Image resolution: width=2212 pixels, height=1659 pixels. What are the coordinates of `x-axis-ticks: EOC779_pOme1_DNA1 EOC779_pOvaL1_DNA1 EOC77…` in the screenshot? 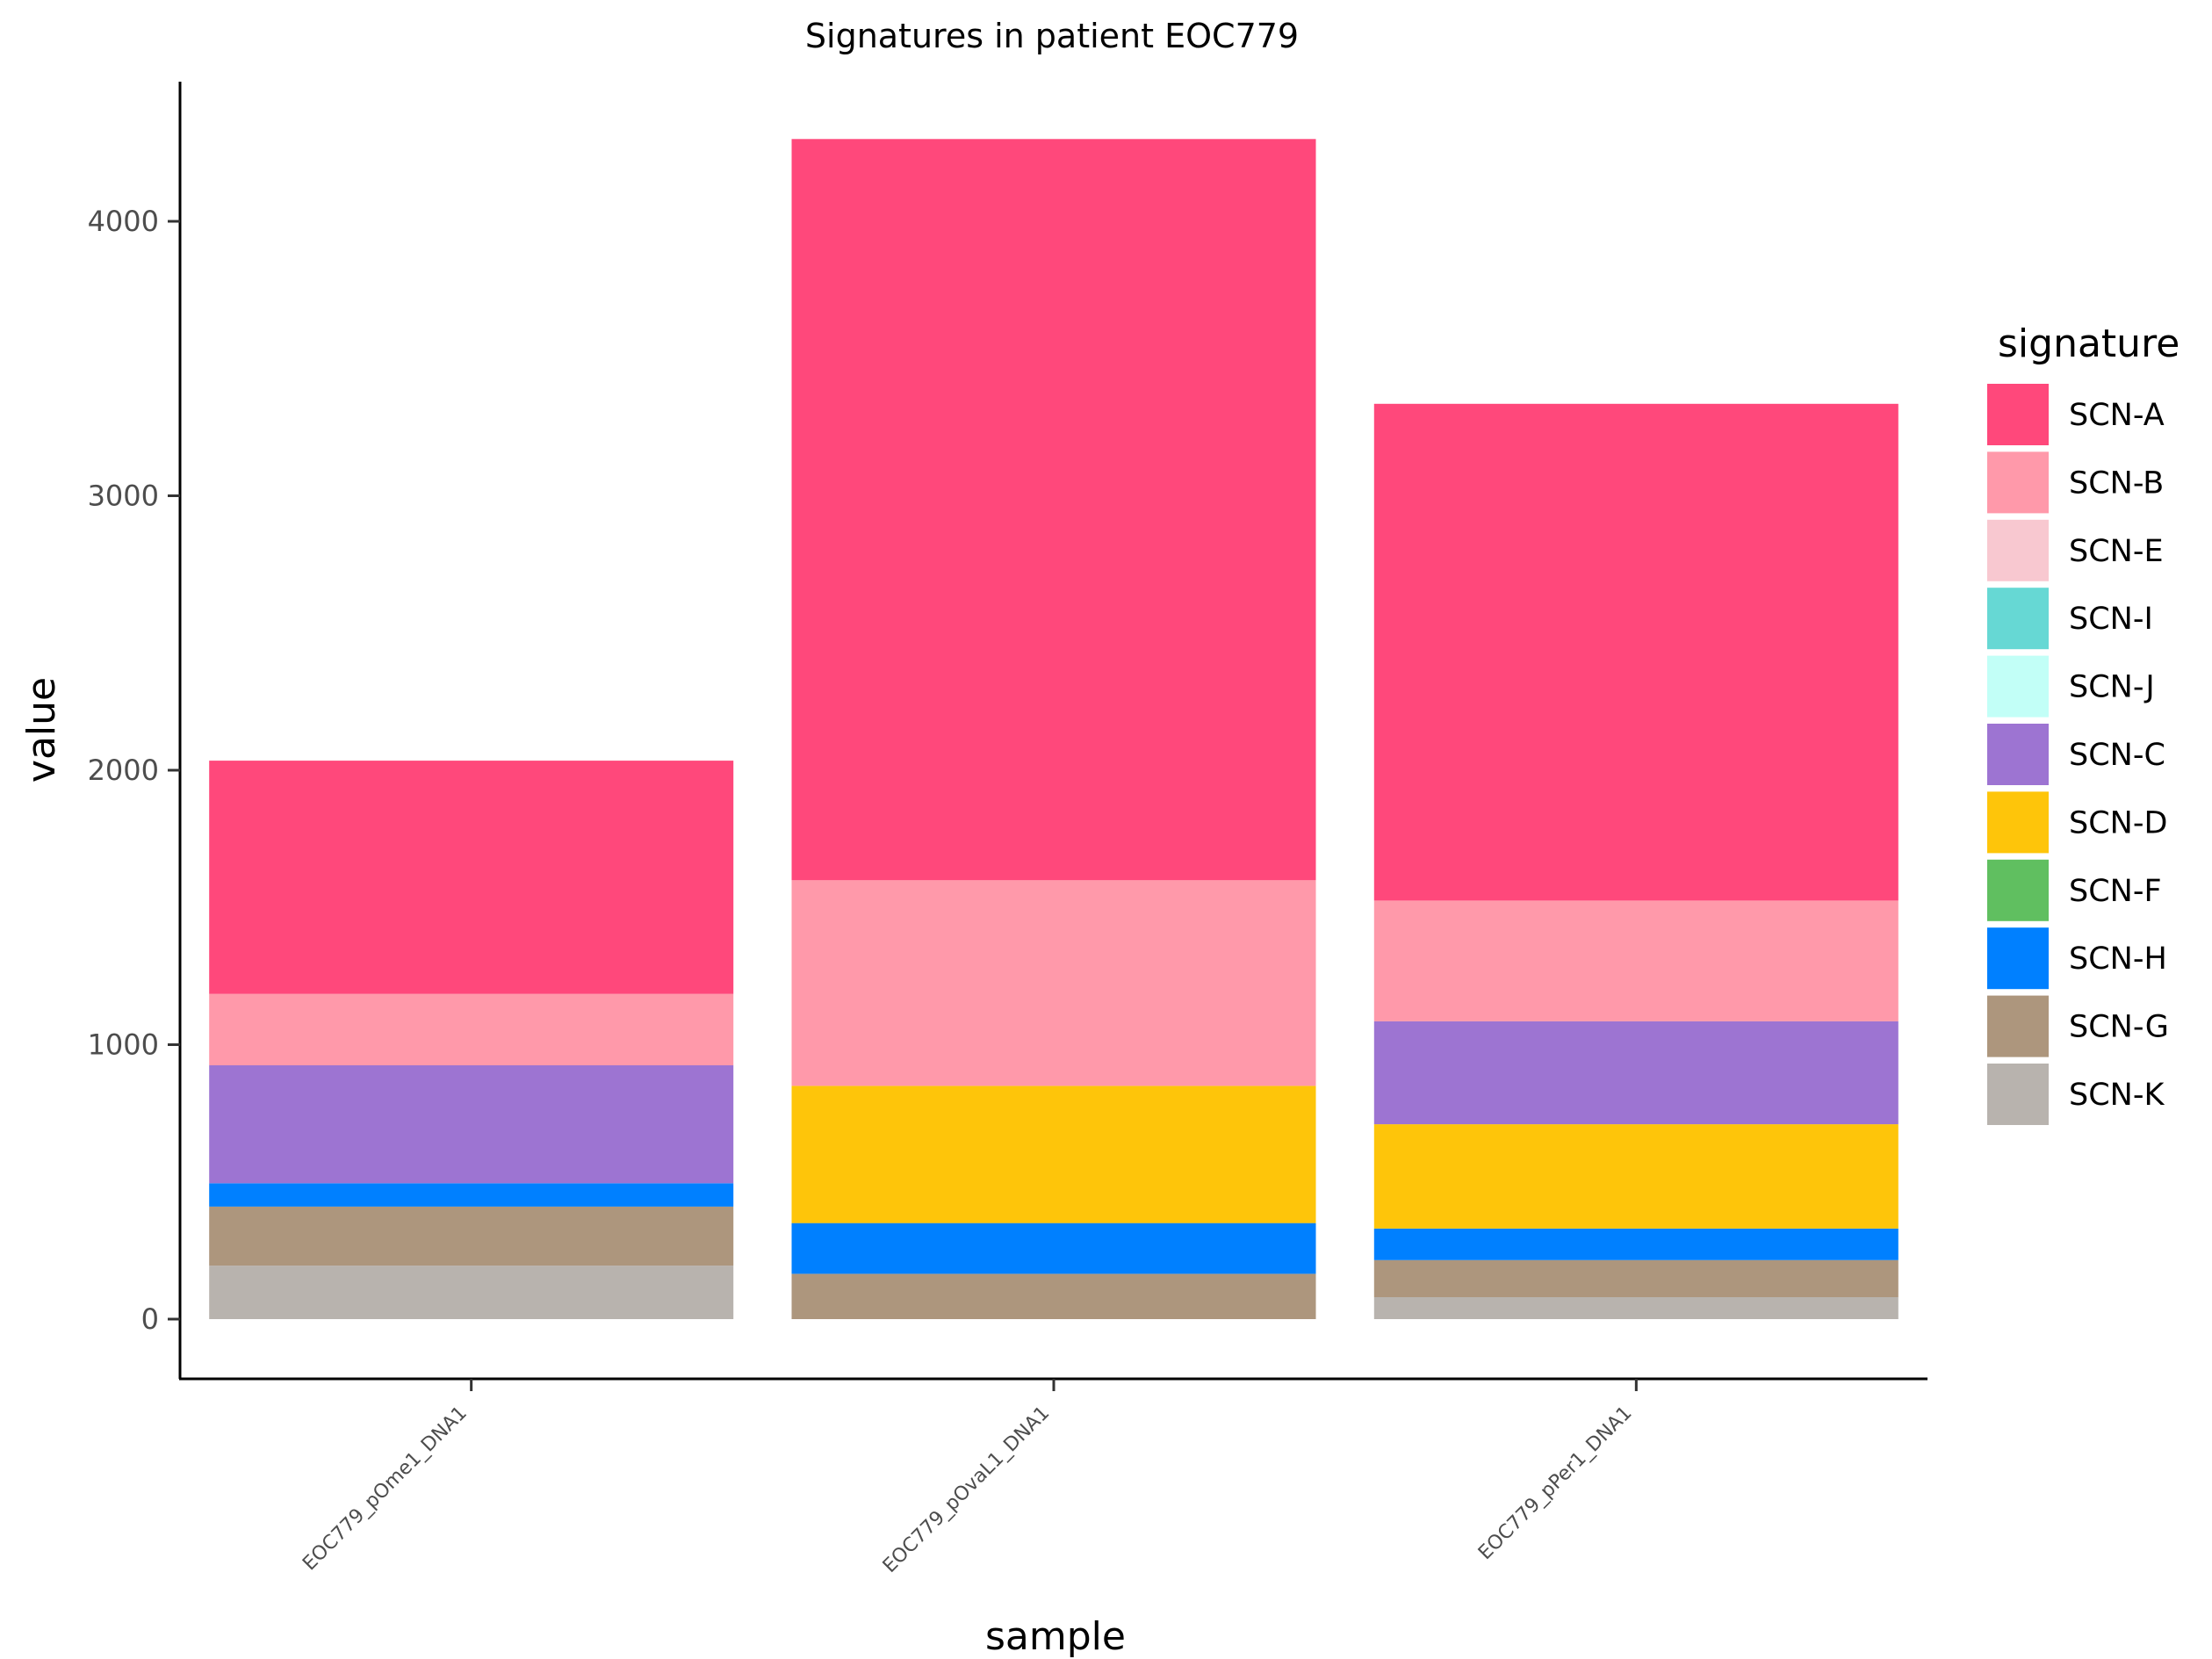 It's located at (968, 1478).